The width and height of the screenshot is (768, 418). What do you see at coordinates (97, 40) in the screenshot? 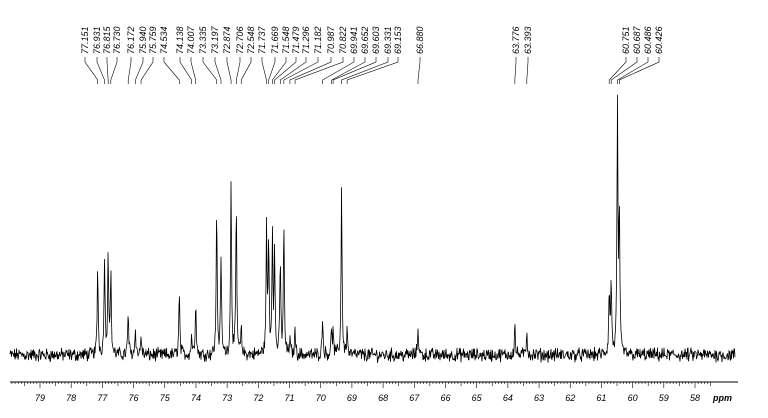
I see `peak-label: 76.931` at bounding box center [97, 40].